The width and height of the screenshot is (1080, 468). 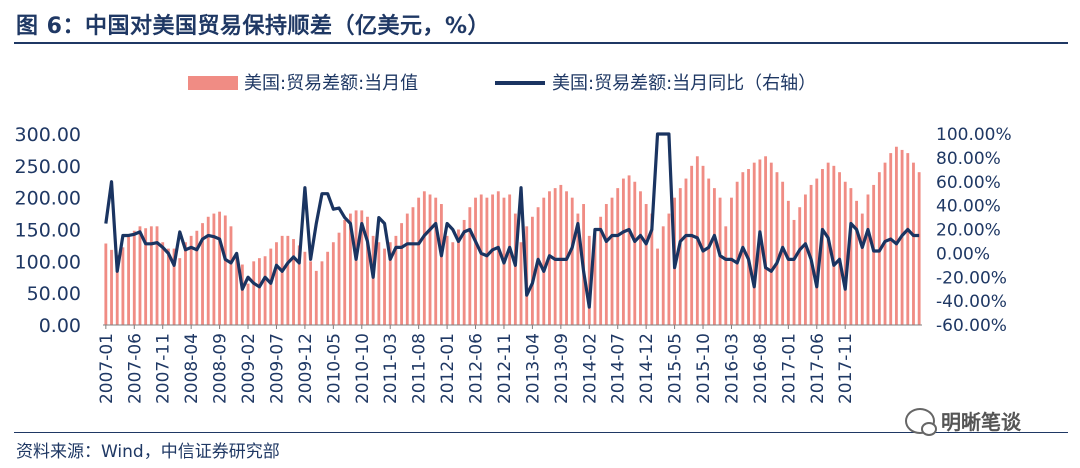 What do you see at coordinates (971, 278) in the screenshot?
I see `y-right-tick: -20.00%` at bounding box center [971, 278].